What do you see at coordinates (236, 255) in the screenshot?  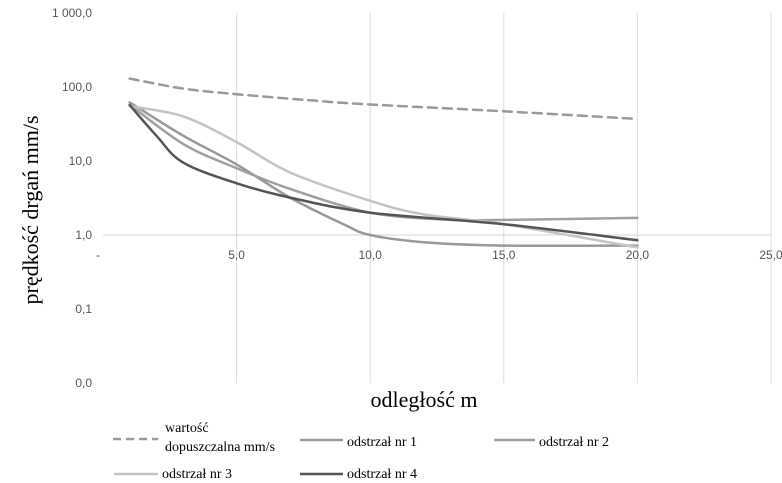 I see `x-tick-label: 5,0` at bounding box center [236, 255].